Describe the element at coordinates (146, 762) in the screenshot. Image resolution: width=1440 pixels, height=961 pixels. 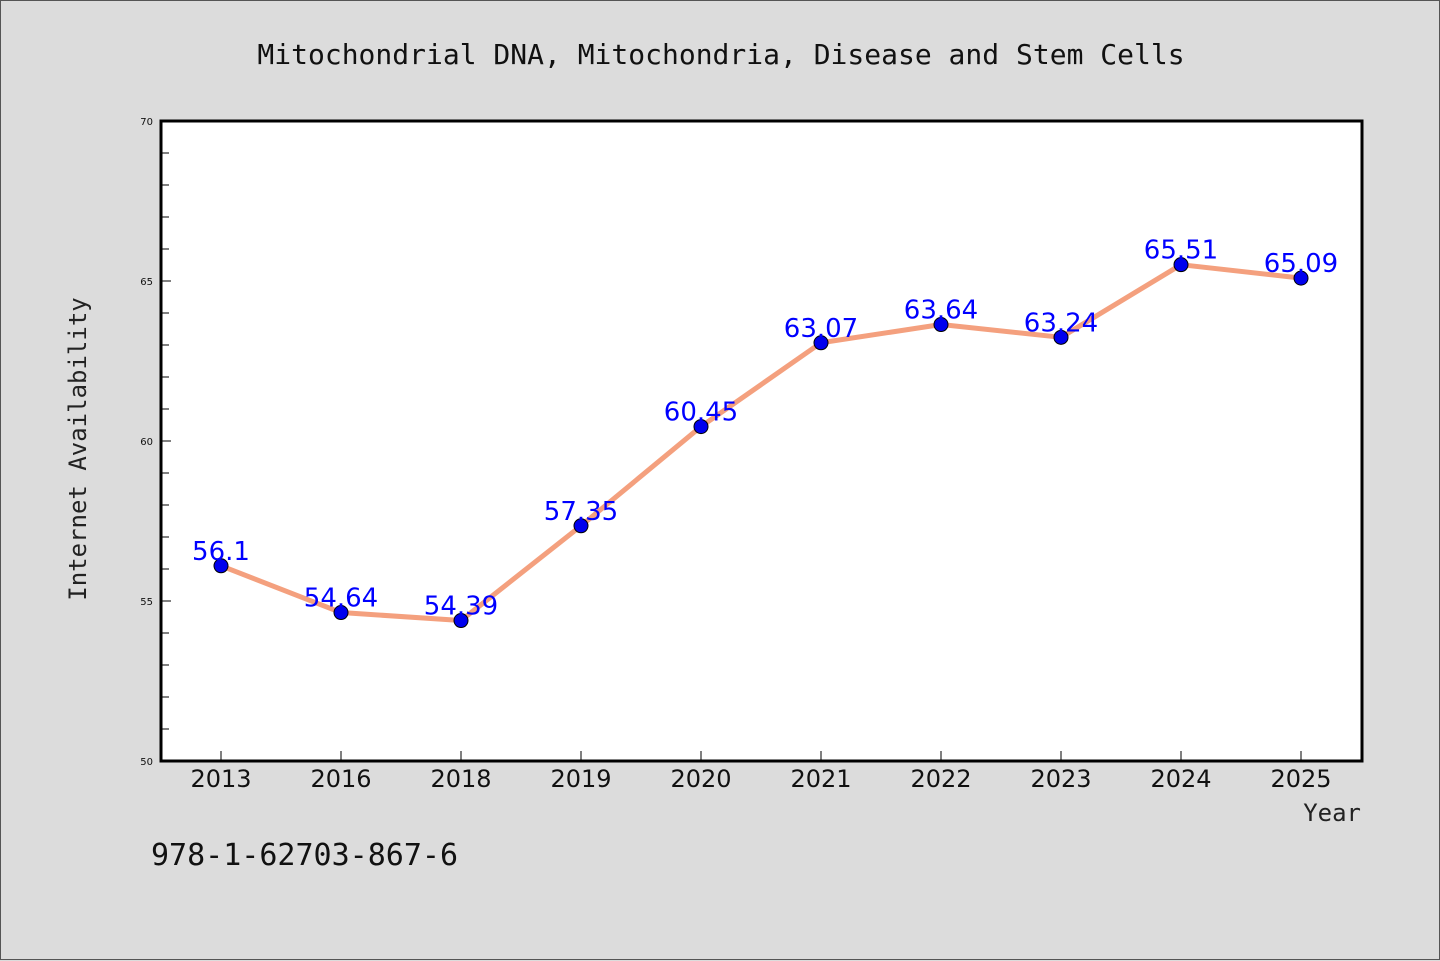
I see `y-tick-label: 50` at that location.